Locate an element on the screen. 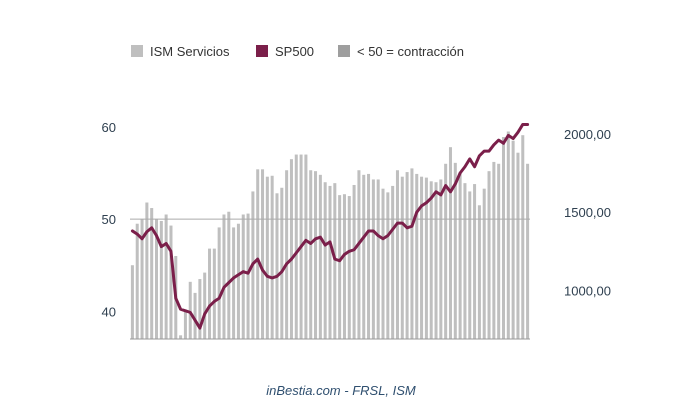 The height and width of the screenshot is (420, 680). legend-label-contraccion: < 50 = contracción is located at coordinates (410, 51).